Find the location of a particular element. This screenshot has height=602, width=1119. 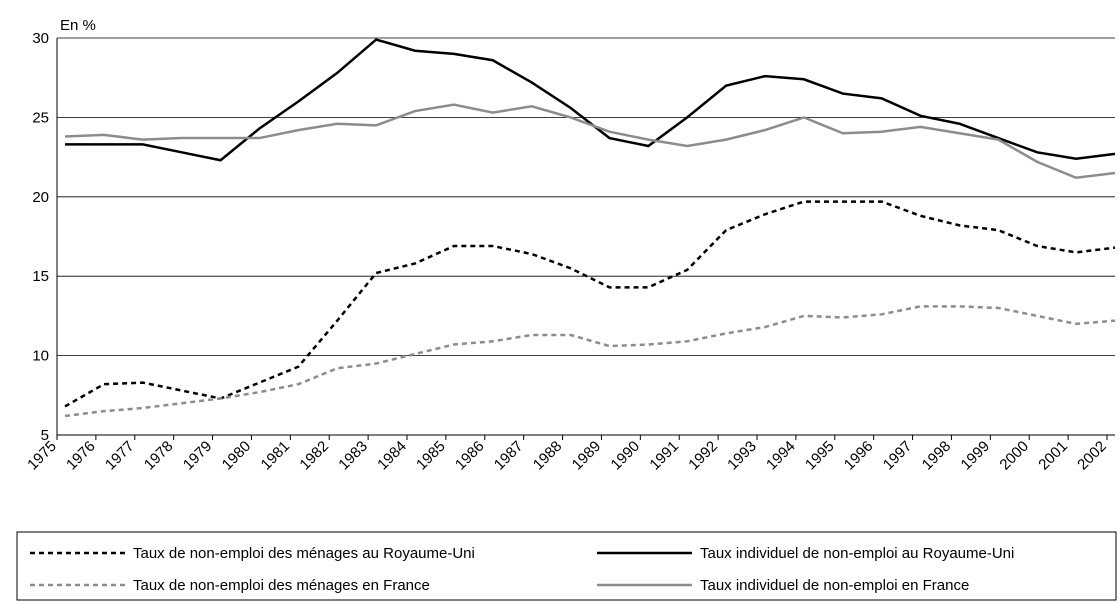

x-tick-label: 1997 is located at coordinates (898, 456).